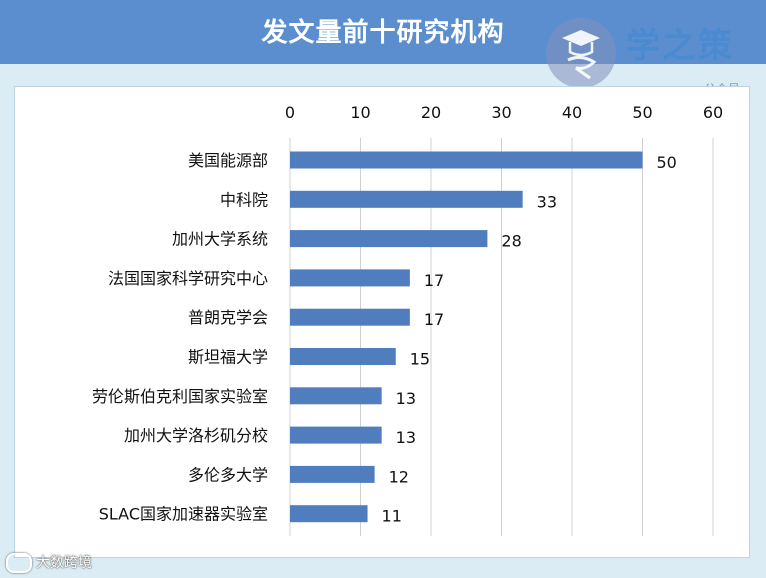 The width and height of the screenshot is (766, 578). I want to click on page-title: 发文量前十研究机构, so click(383, 33).